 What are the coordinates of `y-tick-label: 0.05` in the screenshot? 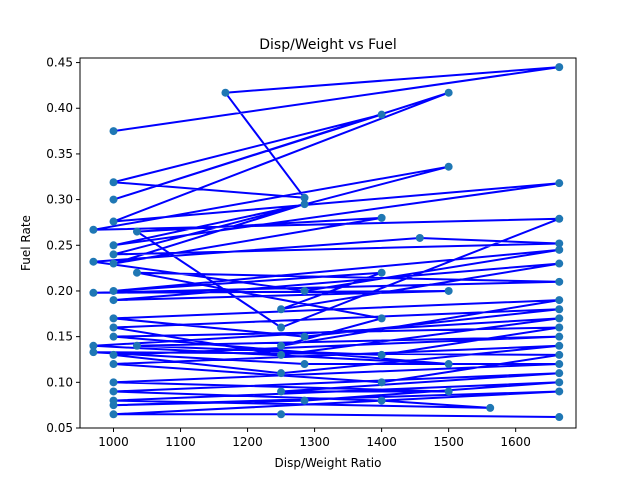 It's located at (59, 428).